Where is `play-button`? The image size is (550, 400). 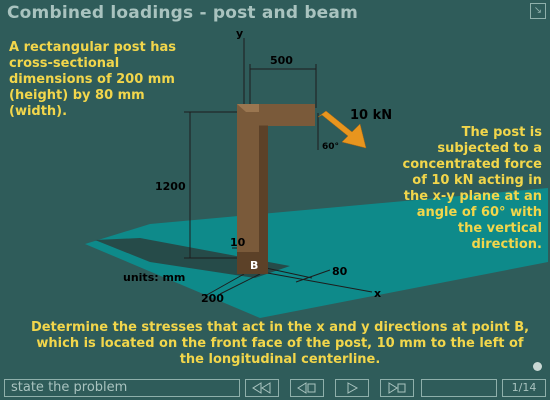 play-button is located at coordinates (352, 388).